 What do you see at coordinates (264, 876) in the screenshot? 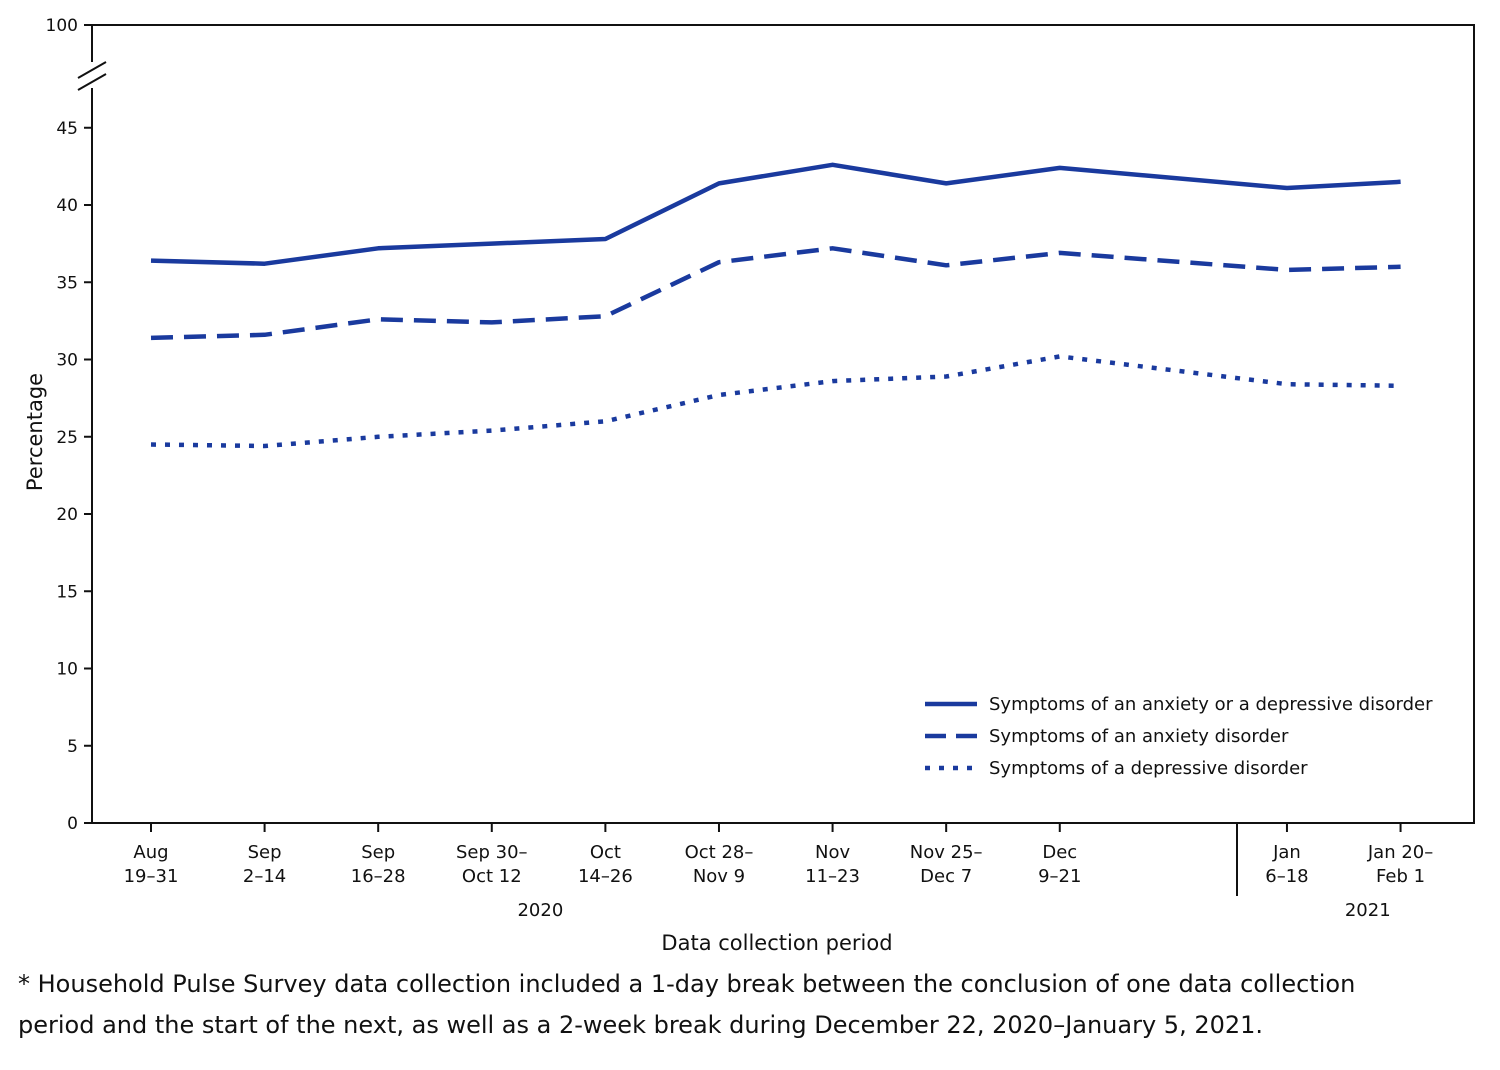
I see `x-tick-label: 2–14` at bounding box center [264, 876].